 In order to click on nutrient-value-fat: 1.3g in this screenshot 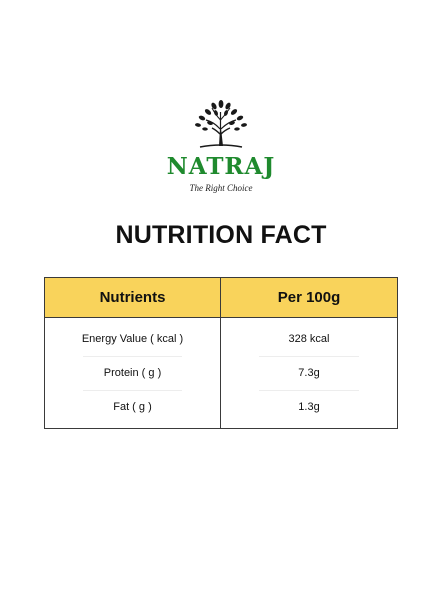, I will do `click(309, 407)`.